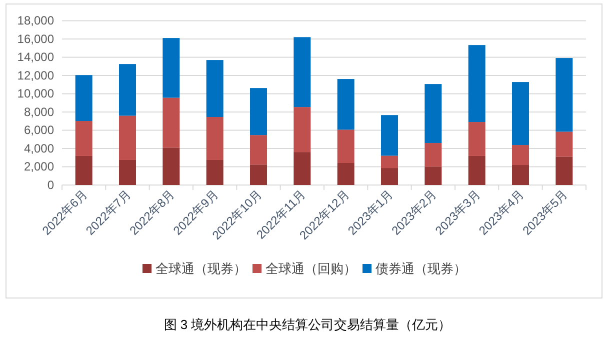 The height and width of the screenshot is (340, 615). Describe the element at coordinates (39, 130) in the screenshot. I see `y-tick-label: 6,000` at that location.